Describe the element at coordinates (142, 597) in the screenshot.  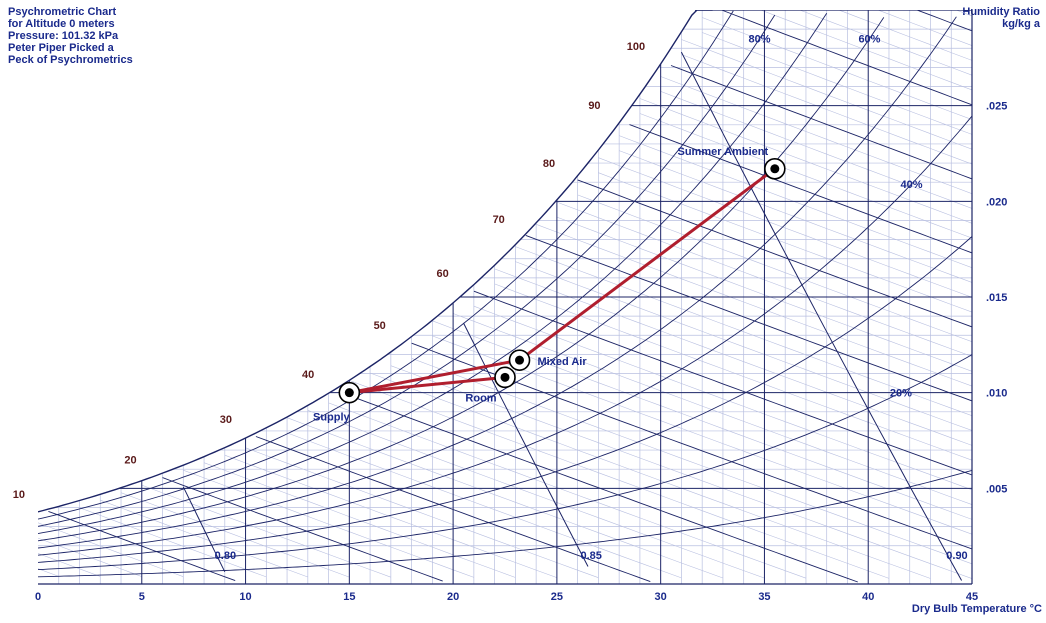
I see `x-tick-label: 5` at that location.